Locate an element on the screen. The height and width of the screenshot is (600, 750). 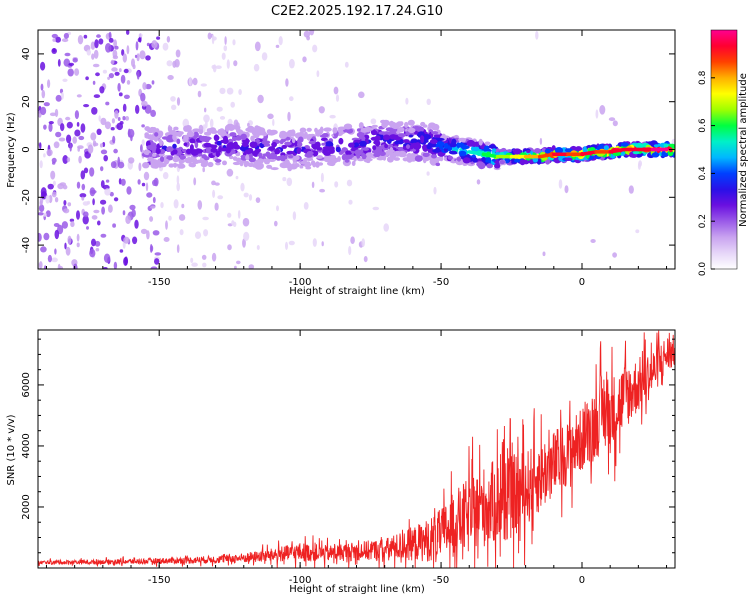
spectrogram-y-axis-label: Frequency (Hz) is located at coordinates (11, 150).